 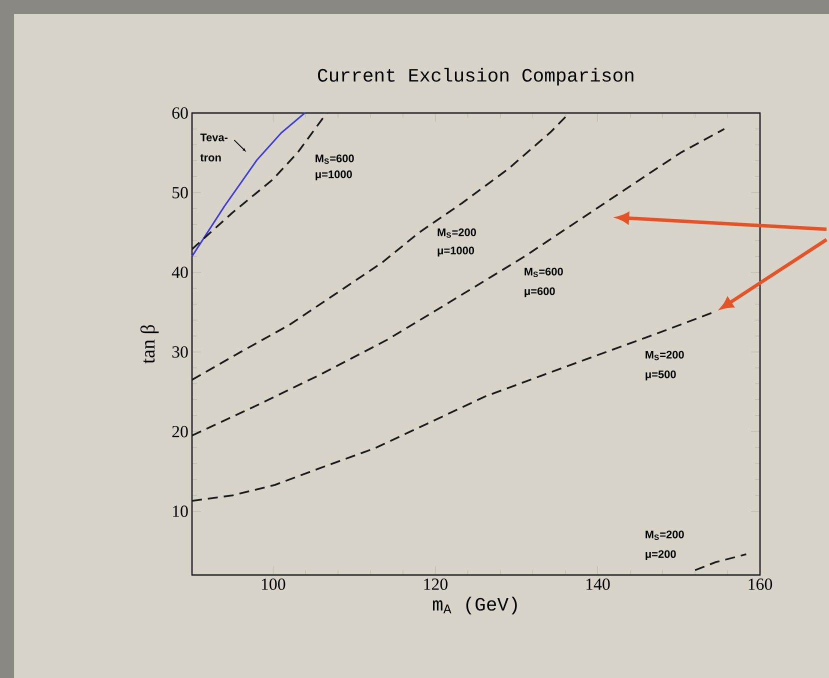 I want to click on y-tick-label: 60, so click(x=180, y=113).